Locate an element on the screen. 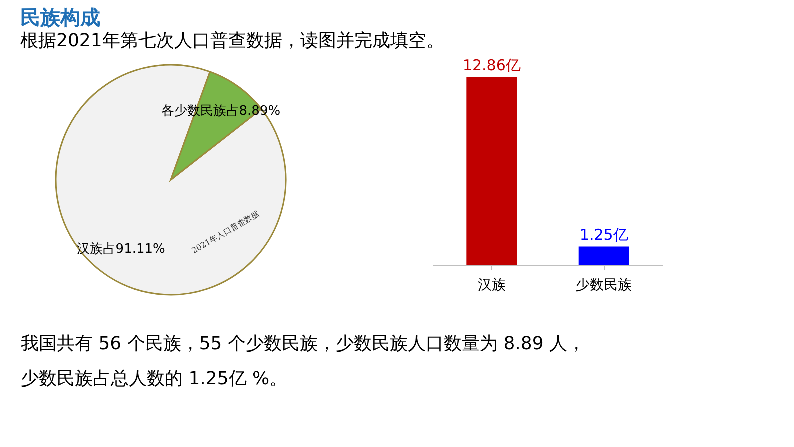 The image size is (794, 447). text: 少数民族占总人数的 1.25亿 %。 is located at coordinates (154, 379).